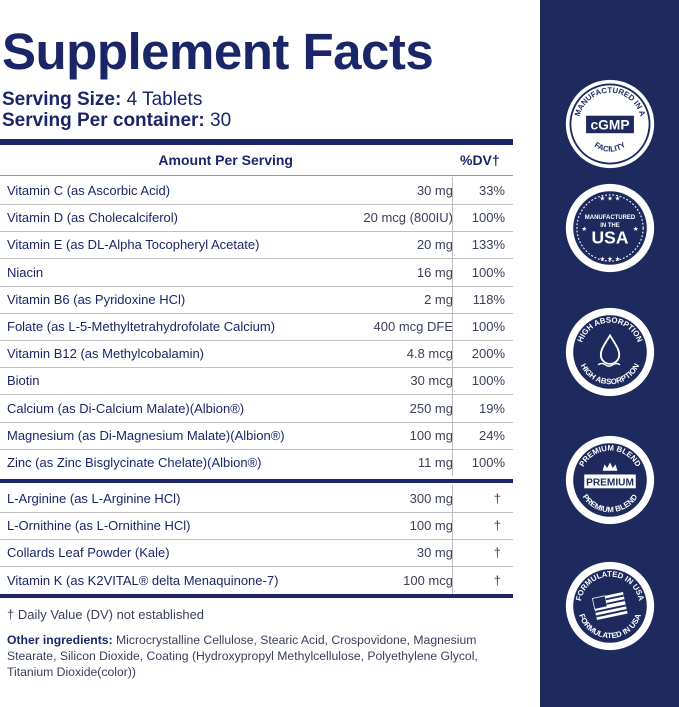 The width and height of the screenshot is (679, 707). What do you see at coordinates (491, 408) in the screenshot?
I see `nutrient-dv: 19%` at bounding box center [491, 408].